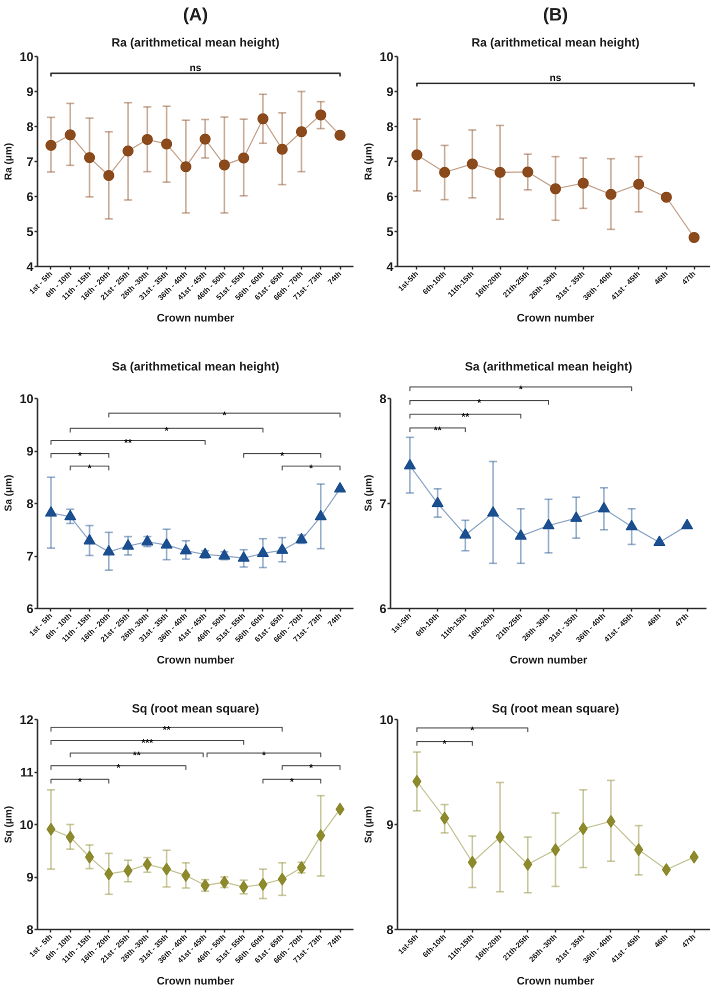  What do you see at coordinates (30, 162) in the screenshot?
I see `y-tick-label: 7` at bounding box center [30, 162].